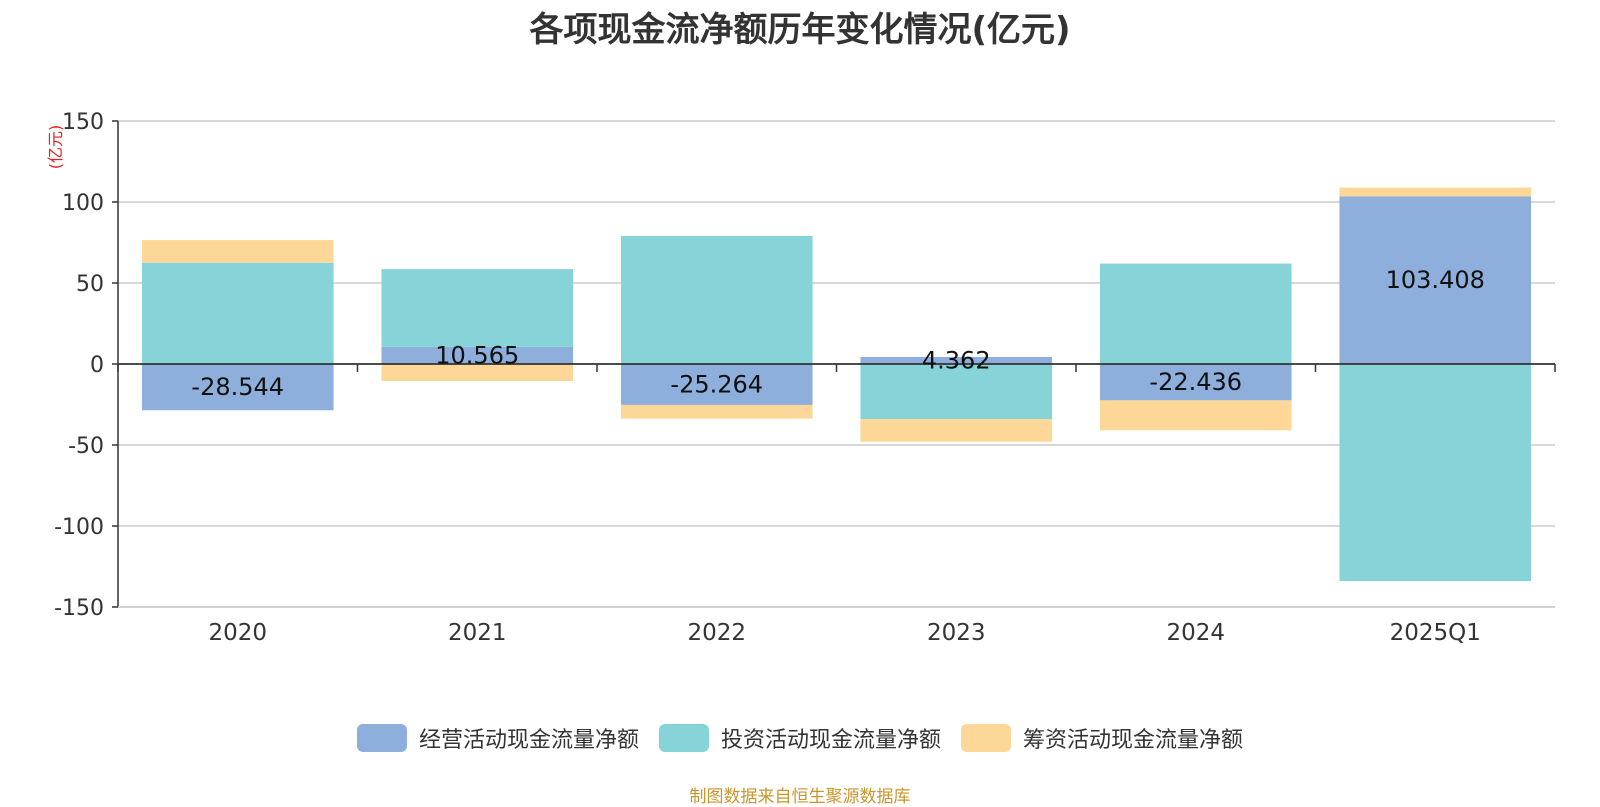 This screenshot has width=1600, height=807. I want to click on bar-筹资活动现金流量净额-2024, so click(1195, 415).